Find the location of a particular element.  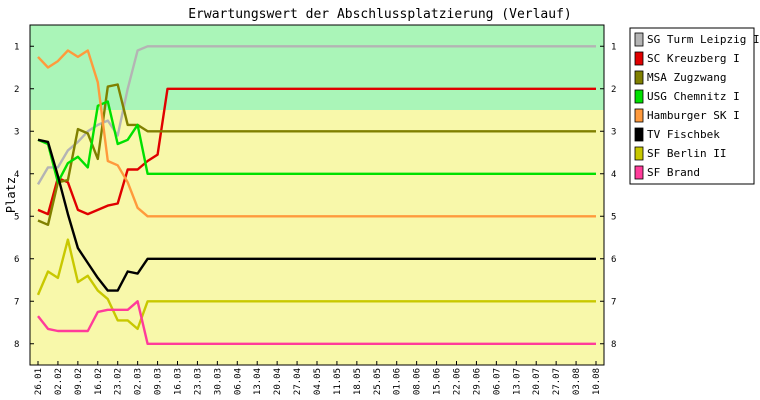

x-tick-label-24: 13.07 is located at coordinates (517, 381).